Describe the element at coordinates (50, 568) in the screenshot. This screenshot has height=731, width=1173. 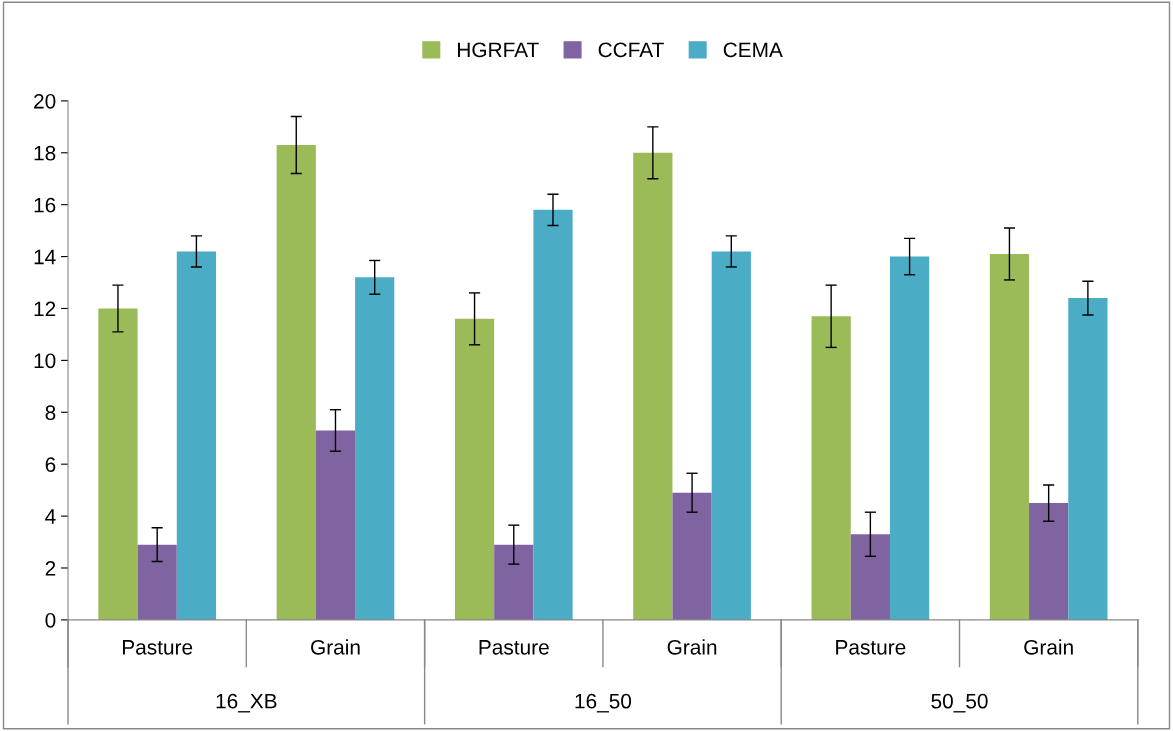
I see `y-tick-label: 2` at that location.